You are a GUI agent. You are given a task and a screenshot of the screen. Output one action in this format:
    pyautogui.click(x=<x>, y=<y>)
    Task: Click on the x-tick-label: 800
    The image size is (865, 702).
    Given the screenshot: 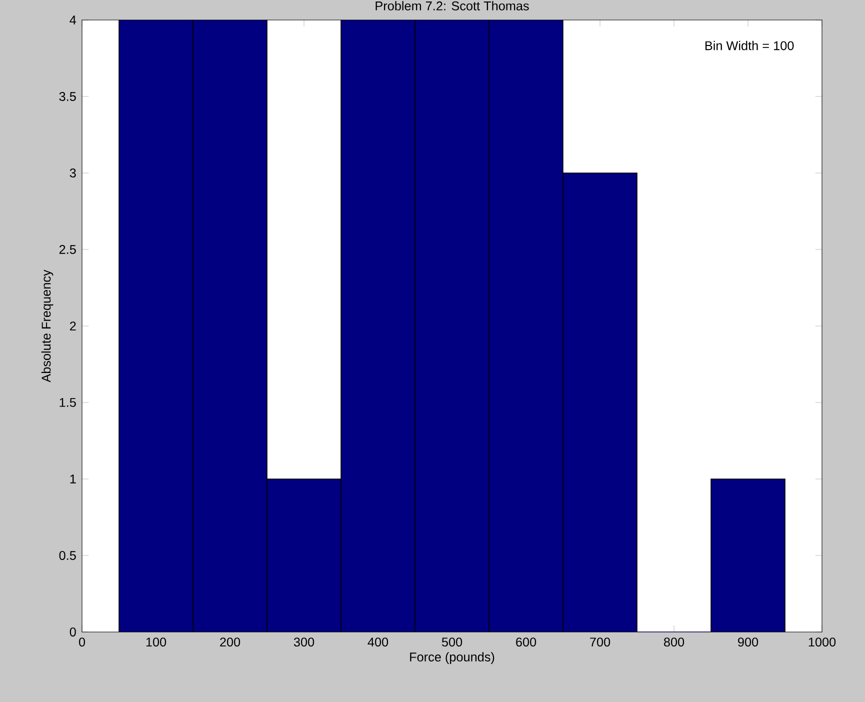 What is the action you would take?
    pyautogui.click(x=674, y=642)
    